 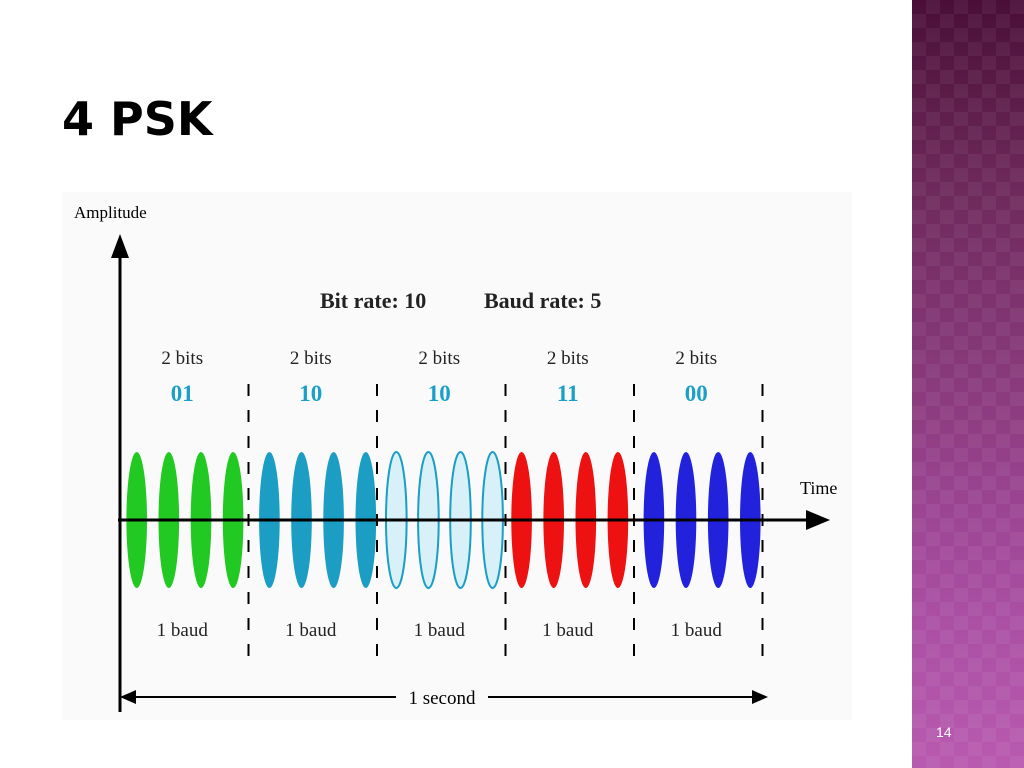 What do you see at coordinates (568, 393) in the screenshot?
I see `segment-bit-value: 11` at bounding box center [568, 393].